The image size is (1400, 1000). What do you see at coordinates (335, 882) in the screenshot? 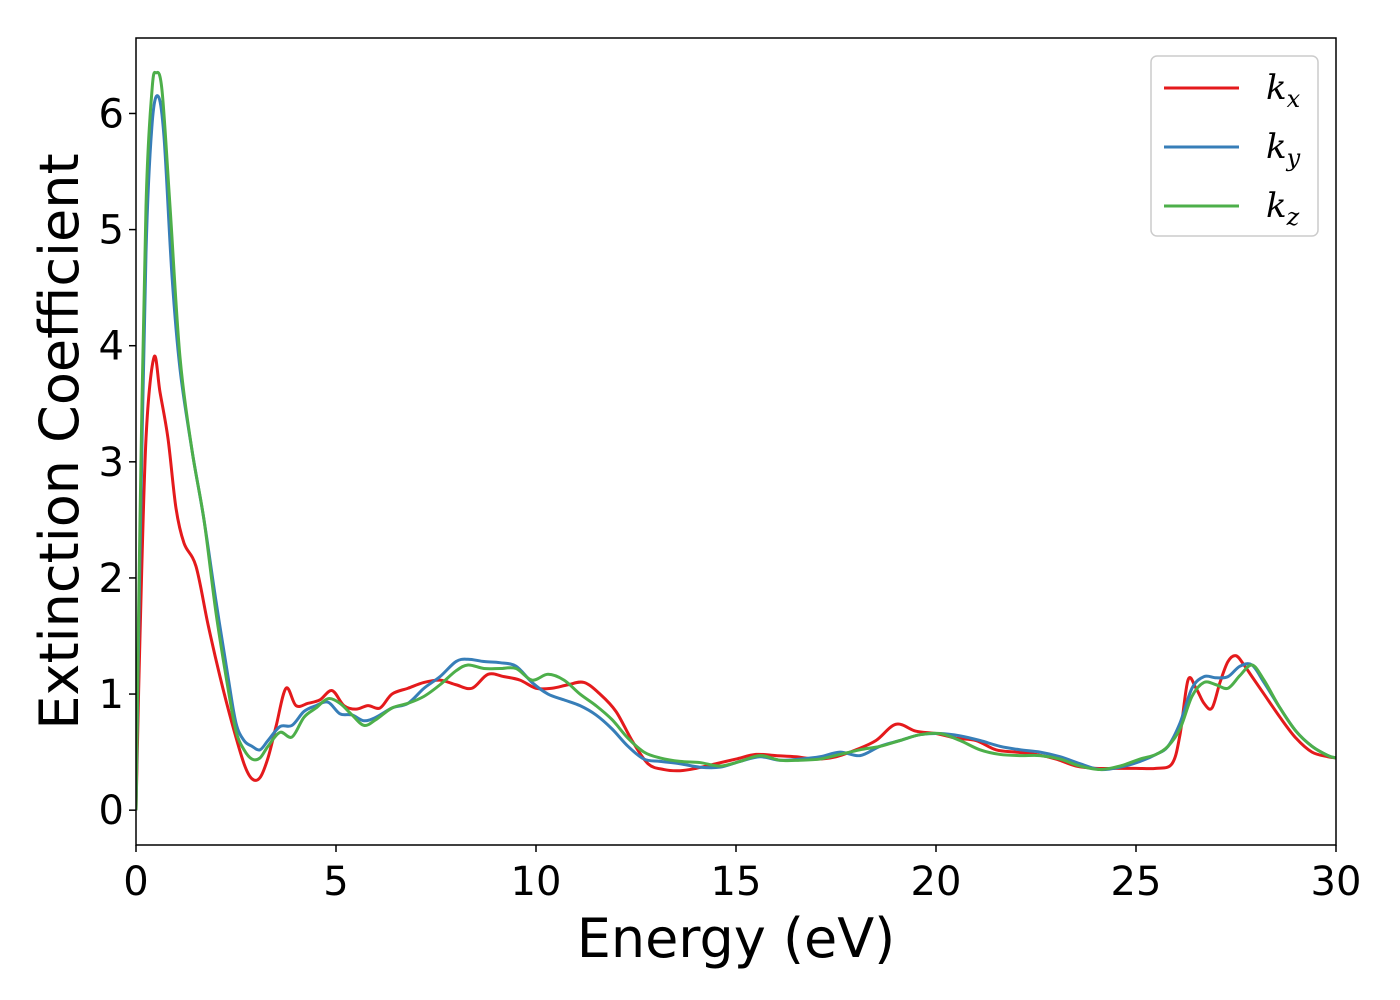
I see `x-tick-label: 5` at bounding box center [335, 882].